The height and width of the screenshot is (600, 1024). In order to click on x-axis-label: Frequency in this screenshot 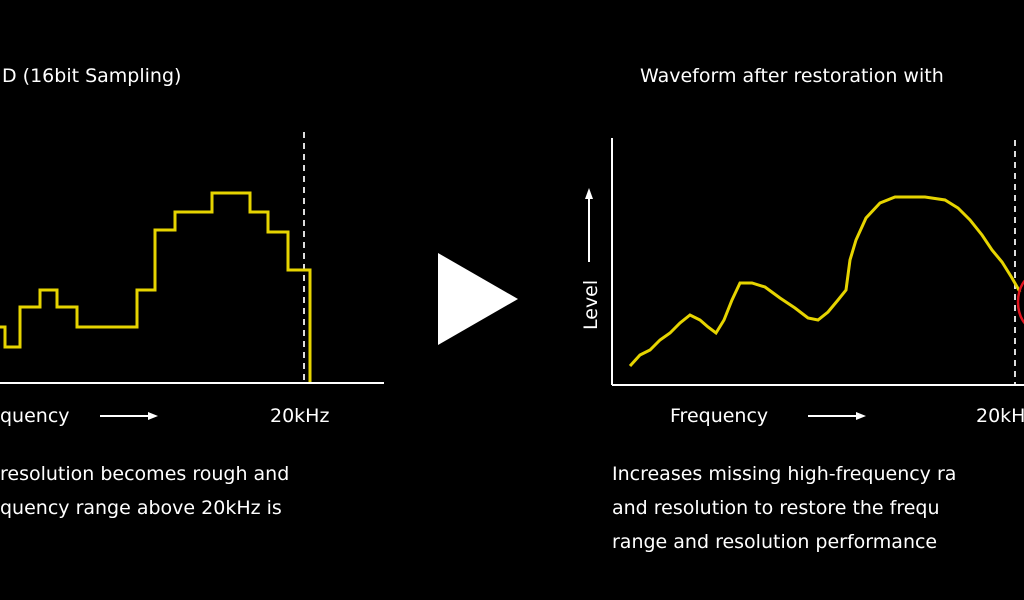, I will do `click(719, 416)`.